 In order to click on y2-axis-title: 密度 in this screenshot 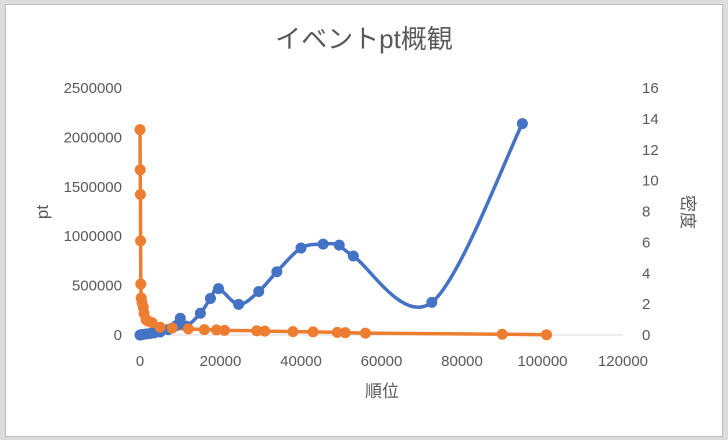, I will do `click(687, 212)`.